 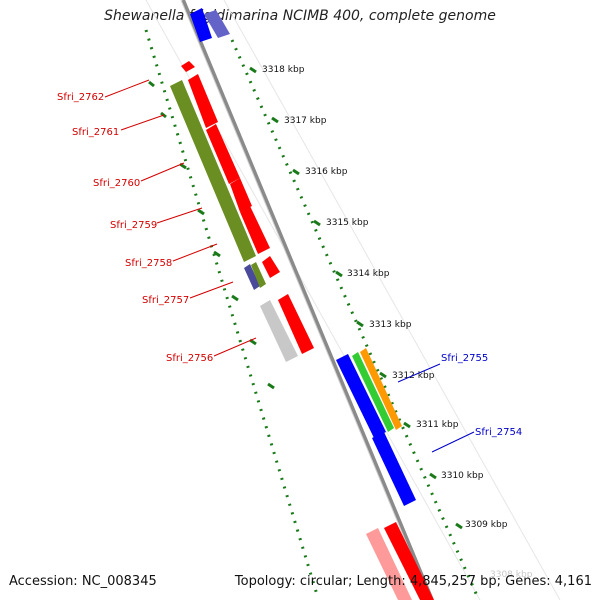 I want to click on gene-navy-small, so click(x=252, y=277).